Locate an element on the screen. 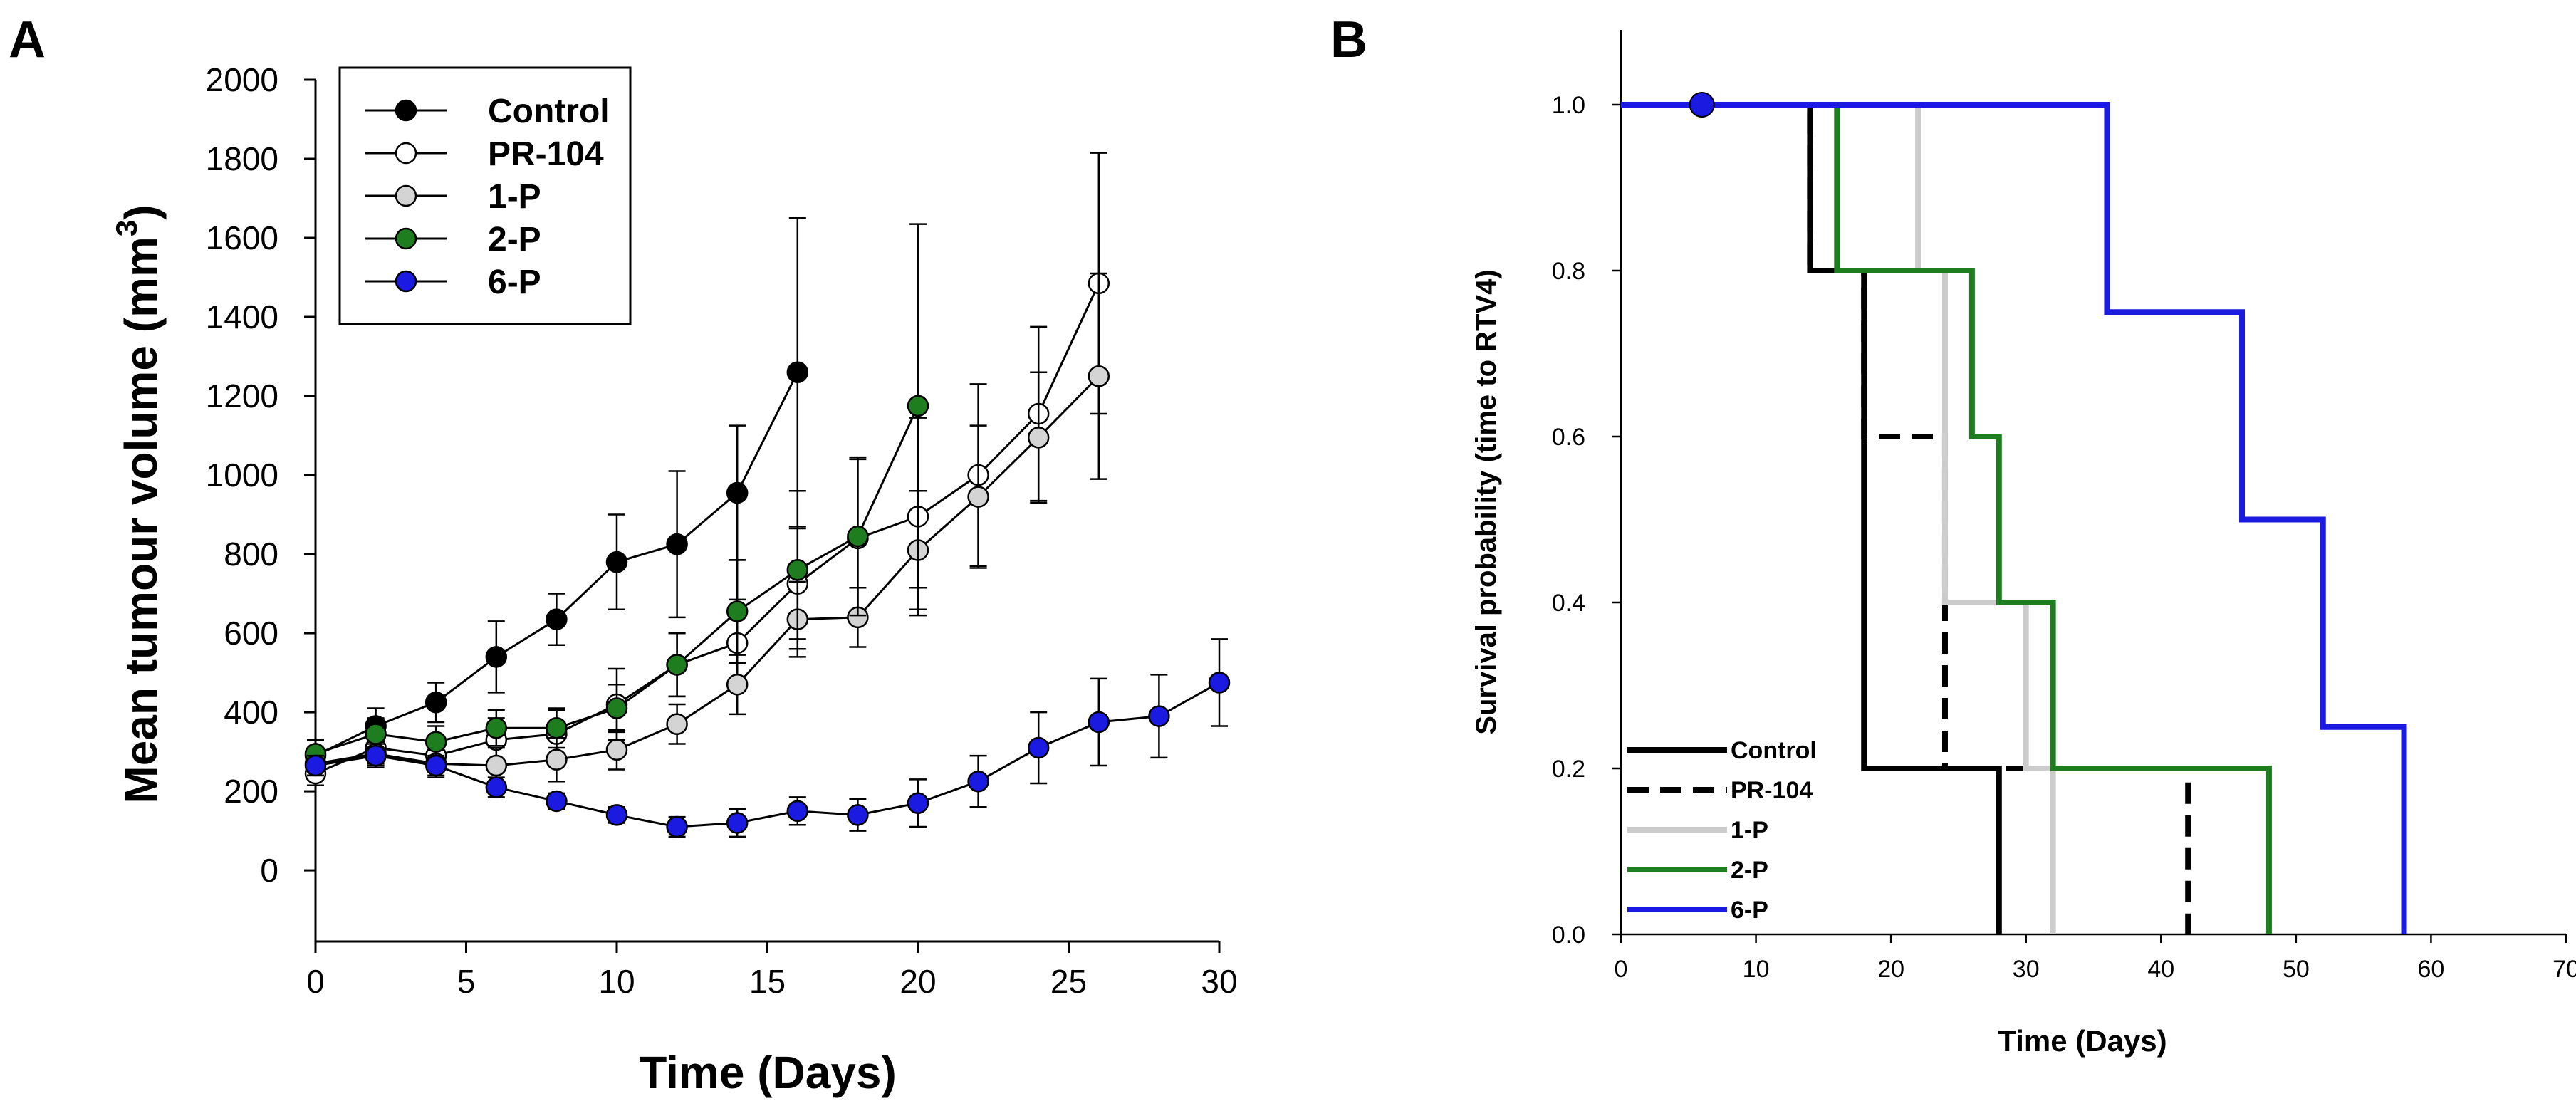 The width and height of the screenshot is (2576, 1106). panel-a-y-tick-label: 1400 is located at coordinates (242, 316).